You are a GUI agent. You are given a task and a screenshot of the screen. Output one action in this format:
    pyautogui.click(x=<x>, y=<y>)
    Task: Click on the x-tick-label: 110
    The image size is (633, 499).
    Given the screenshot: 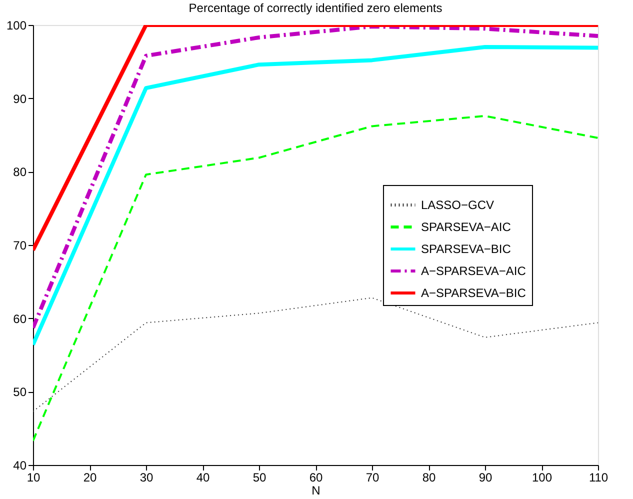 What is the action you would take?
    pyautogui.click(x=598, y=477)
    